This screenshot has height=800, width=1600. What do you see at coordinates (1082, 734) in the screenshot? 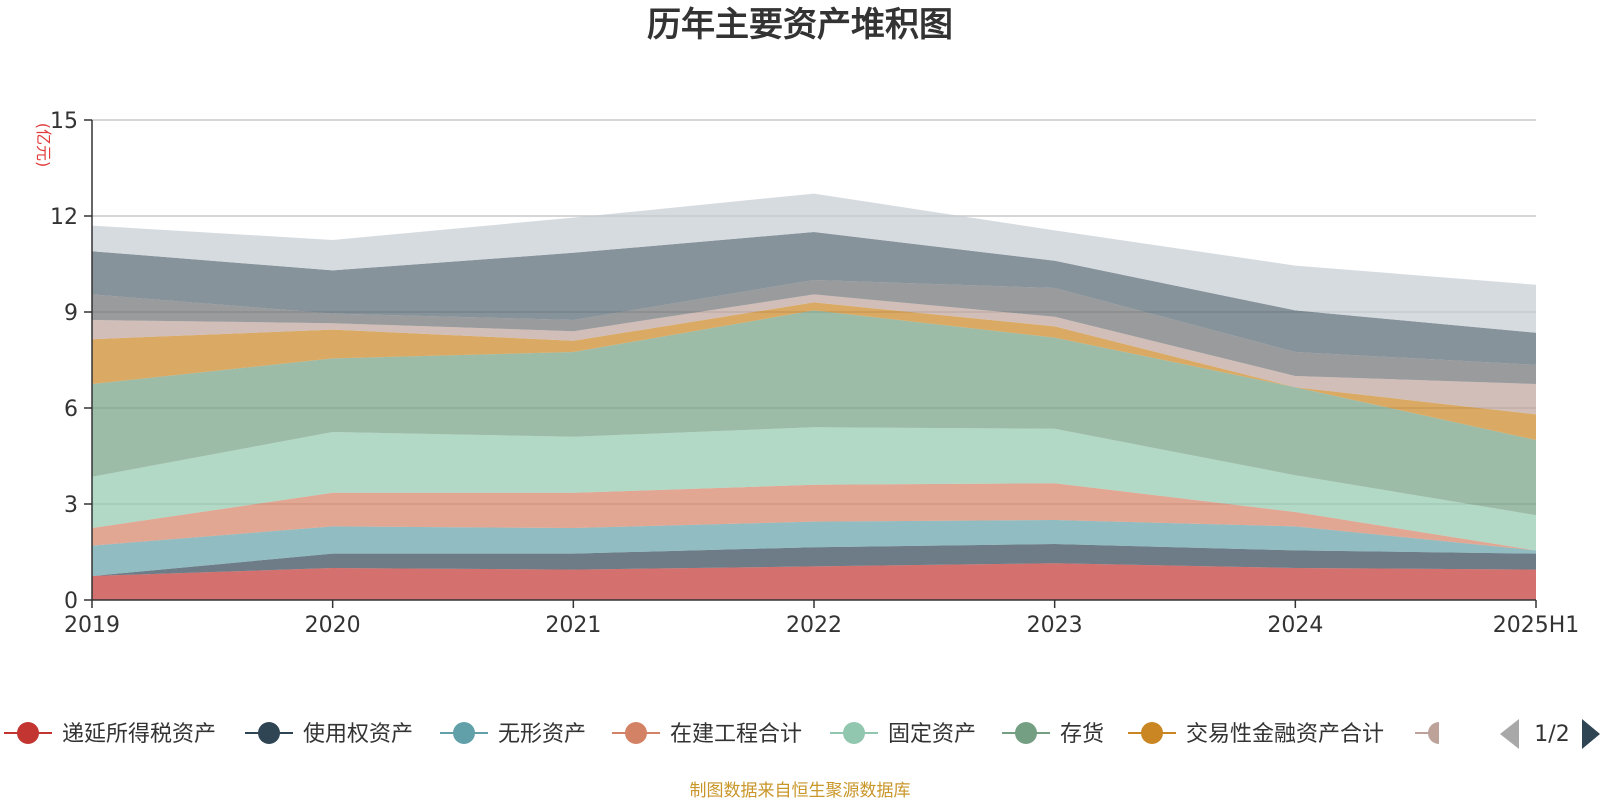
I see `legend-label: 存货` at bounding box center [1082, 734].